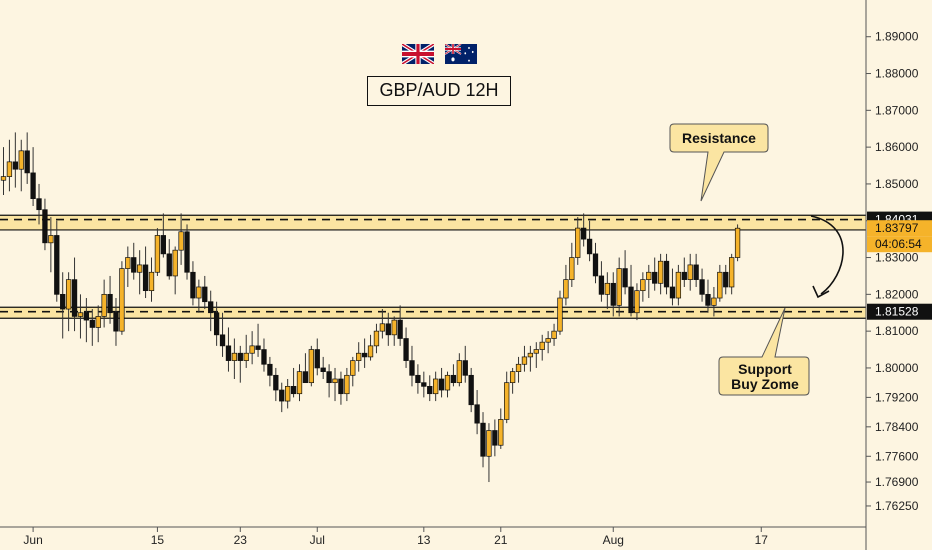 This screenshot has width=932, height=550. I want to click on time-tick-label: 17, so click(762, 540).